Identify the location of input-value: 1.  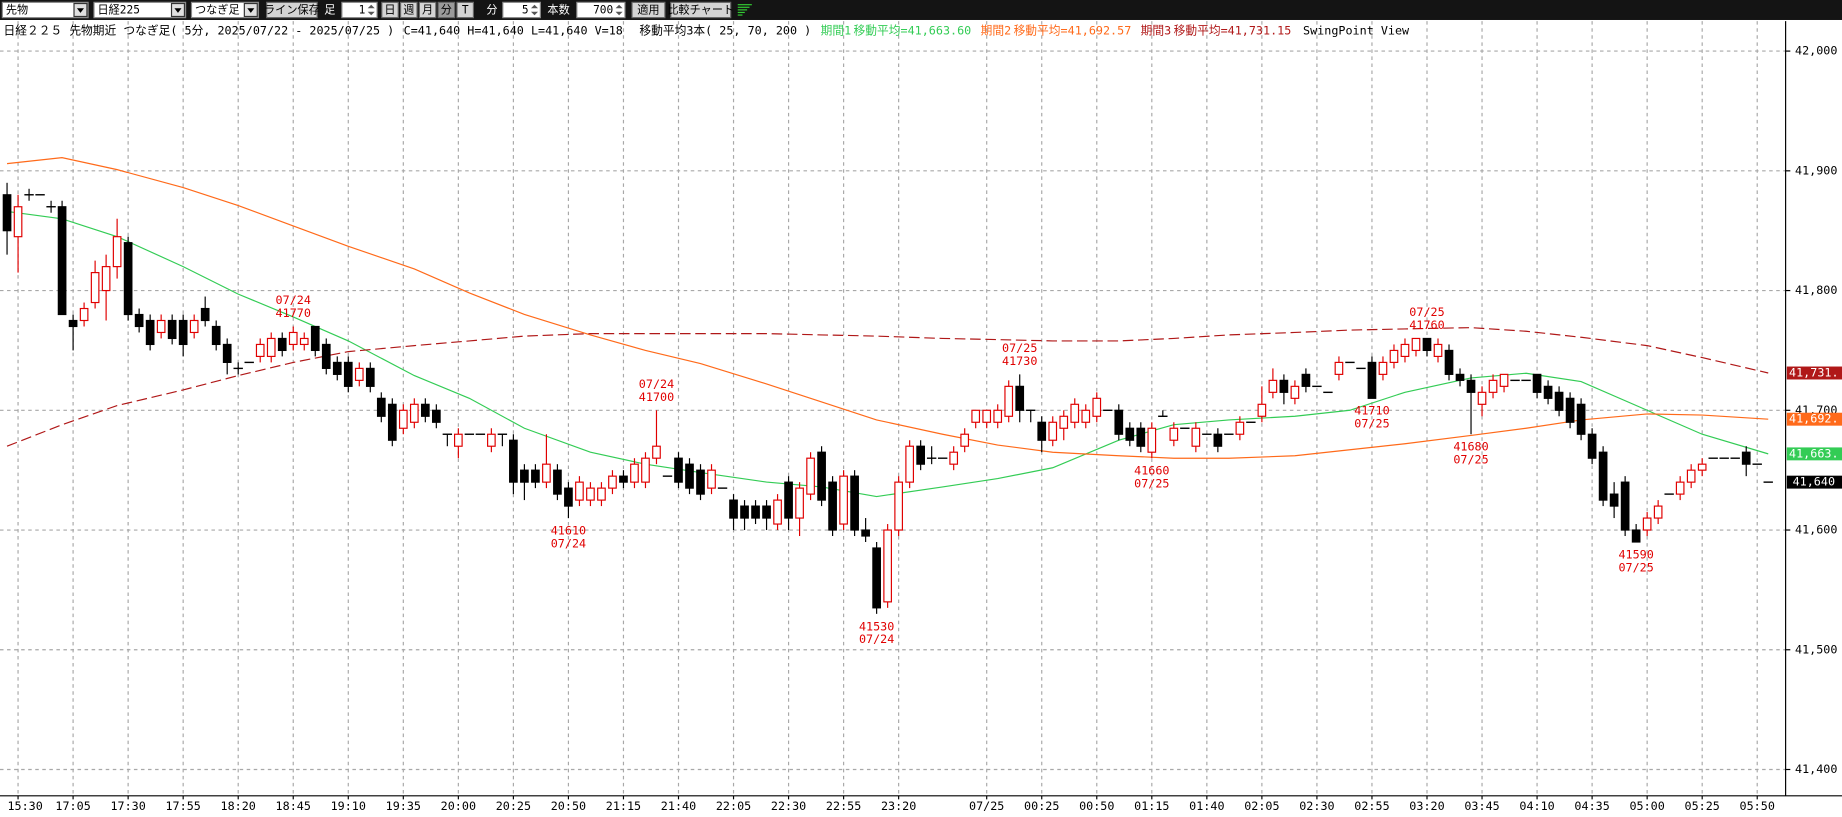
(362, 10).